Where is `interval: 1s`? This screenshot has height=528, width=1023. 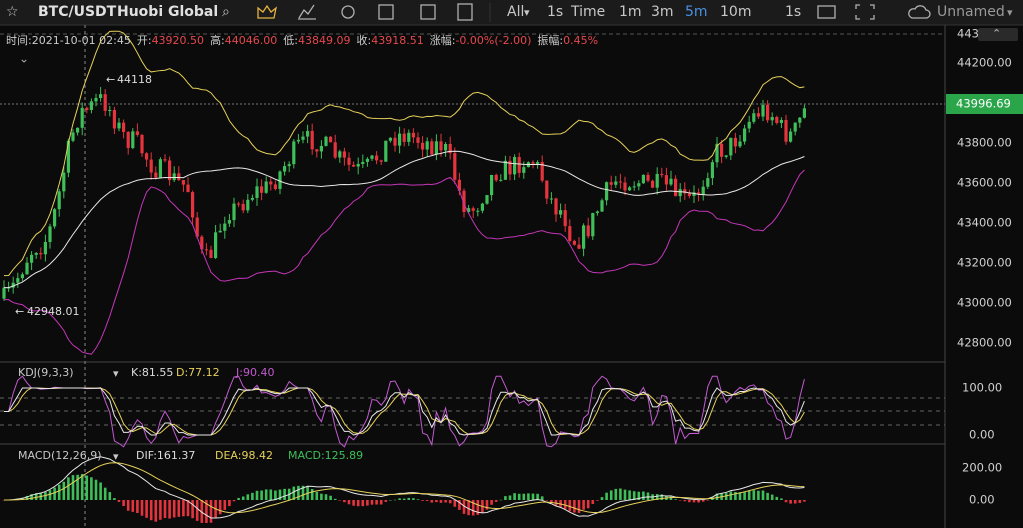 interval: 1s is located at coordinates (555, 12).